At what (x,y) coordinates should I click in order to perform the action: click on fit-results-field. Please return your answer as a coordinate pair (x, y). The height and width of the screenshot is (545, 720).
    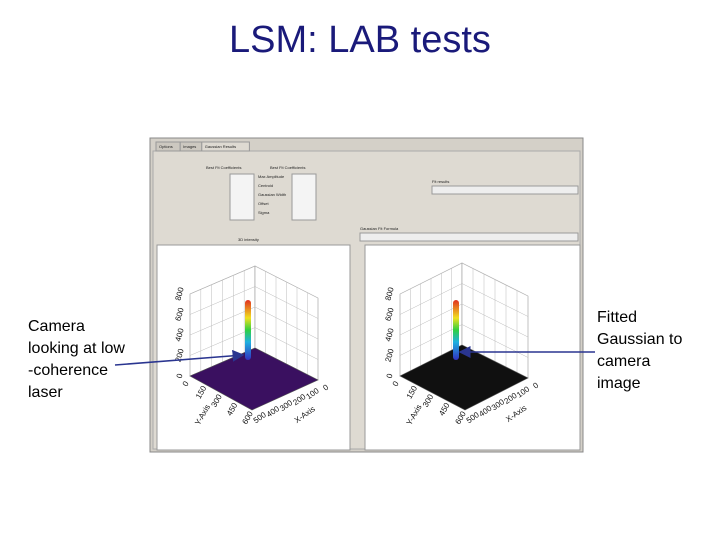
    Looking at the image, I should click on (505, 190).